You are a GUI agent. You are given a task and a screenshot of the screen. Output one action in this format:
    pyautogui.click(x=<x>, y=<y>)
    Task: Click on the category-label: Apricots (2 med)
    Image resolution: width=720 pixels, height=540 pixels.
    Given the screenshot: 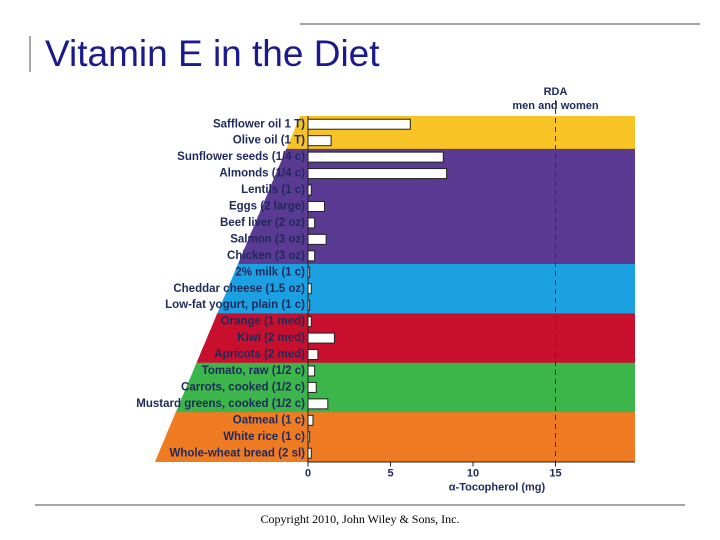 What is the action you would take?
    pyautogui.click(x=259, y=355)
    